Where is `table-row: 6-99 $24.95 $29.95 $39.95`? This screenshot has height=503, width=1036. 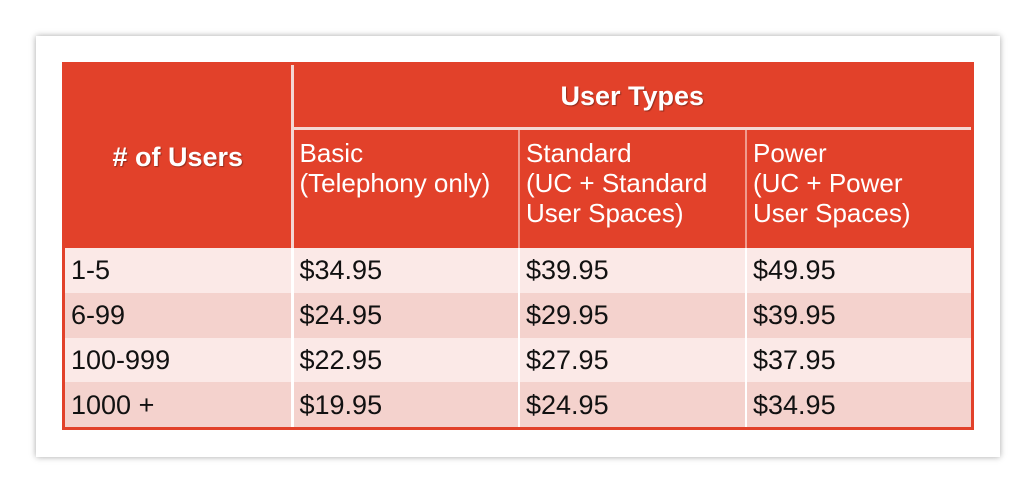
table-row: 6-99 $24.95 $29.95 $39.95 is located at coordinates (518, 315).